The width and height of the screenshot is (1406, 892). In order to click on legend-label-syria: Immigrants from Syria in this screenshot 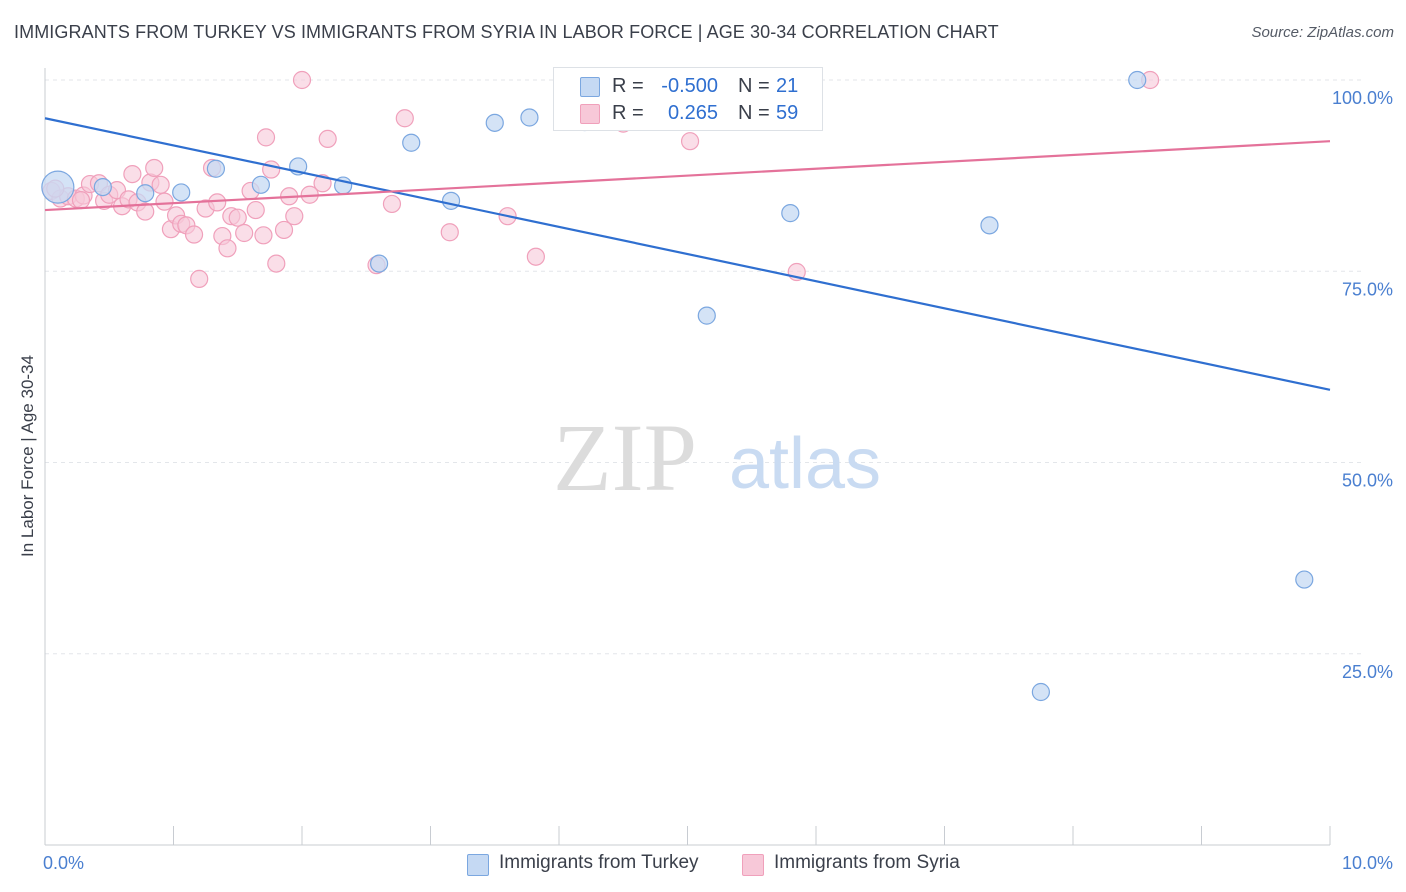, I will do `click(867, 862)`.